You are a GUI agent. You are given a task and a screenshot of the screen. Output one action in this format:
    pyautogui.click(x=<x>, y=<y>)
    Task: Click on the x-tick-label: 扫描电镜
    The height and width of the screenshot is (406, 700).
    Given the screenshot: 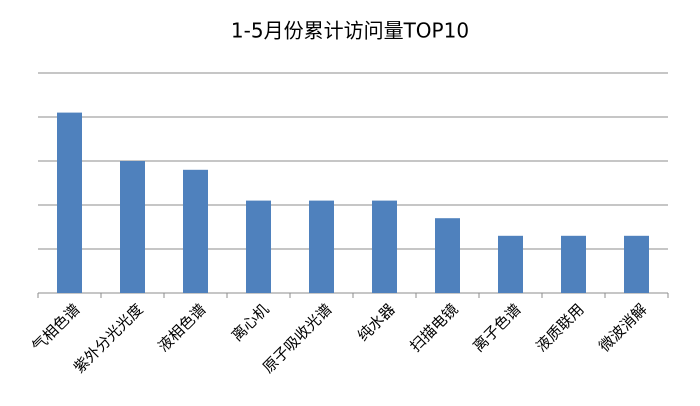 What is the action you would take?
    pyautogui.click(x=433, y=327)
    